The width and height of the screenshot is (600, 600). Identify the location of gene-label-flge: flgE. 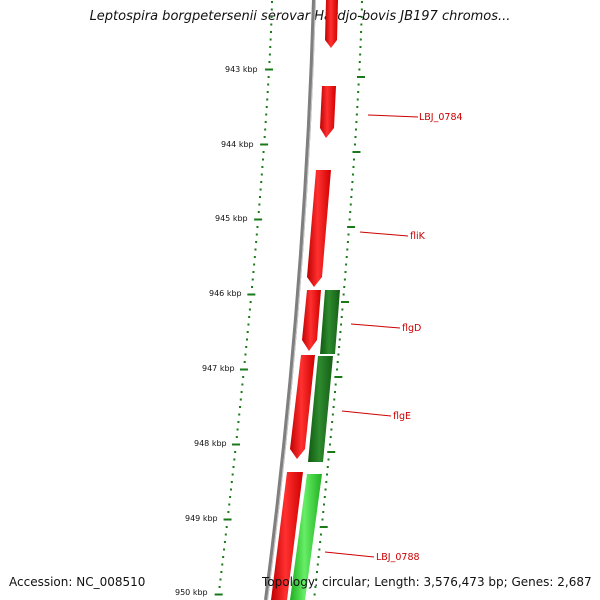
(402, 416).